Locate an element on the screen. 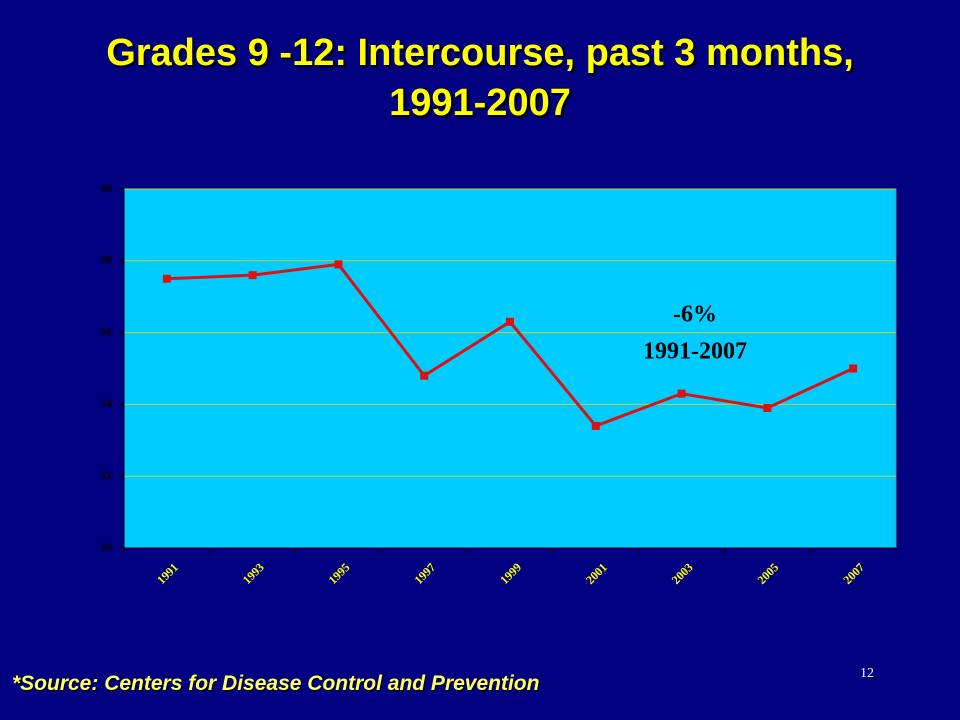 The image size is (960, 720). x-tick-label: 1997 is located at coordinates (424, 573).